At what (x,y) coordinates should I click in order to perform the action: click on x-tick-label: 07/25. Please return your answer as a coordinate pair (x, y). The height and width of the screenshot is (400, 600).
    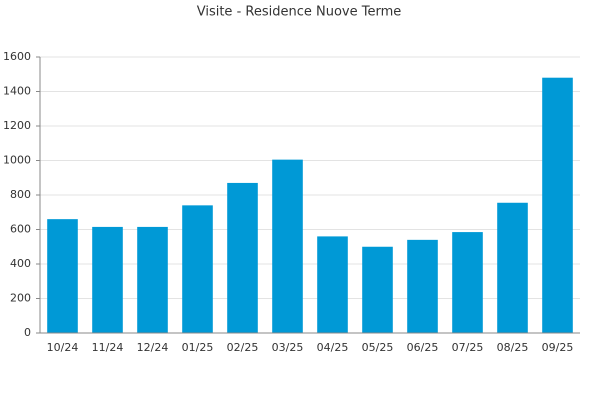
    Looking at the image, I should click on (468, 347).